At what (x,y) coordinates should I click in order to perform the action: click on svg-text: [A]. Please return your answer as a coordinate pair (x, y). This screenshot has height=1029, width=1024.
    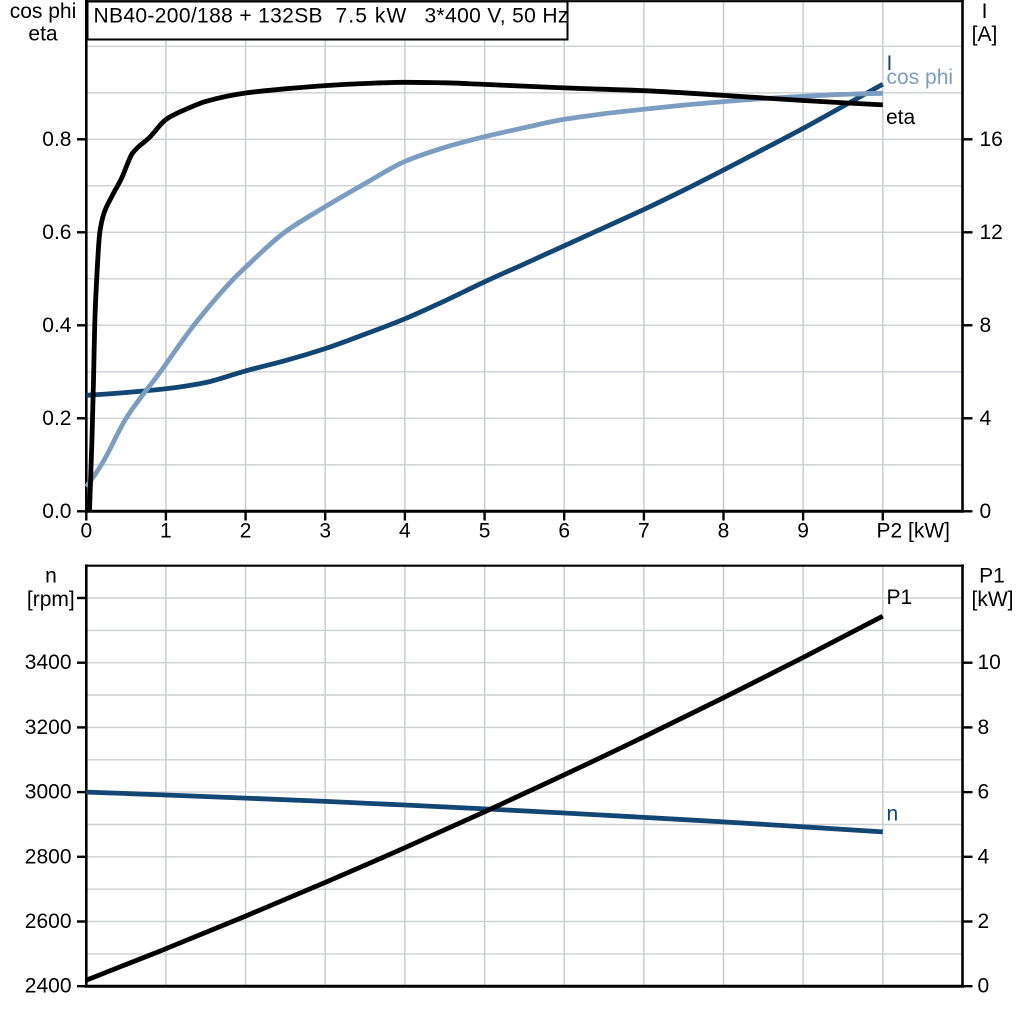
    Looking at the image, I should click on (985, 34).